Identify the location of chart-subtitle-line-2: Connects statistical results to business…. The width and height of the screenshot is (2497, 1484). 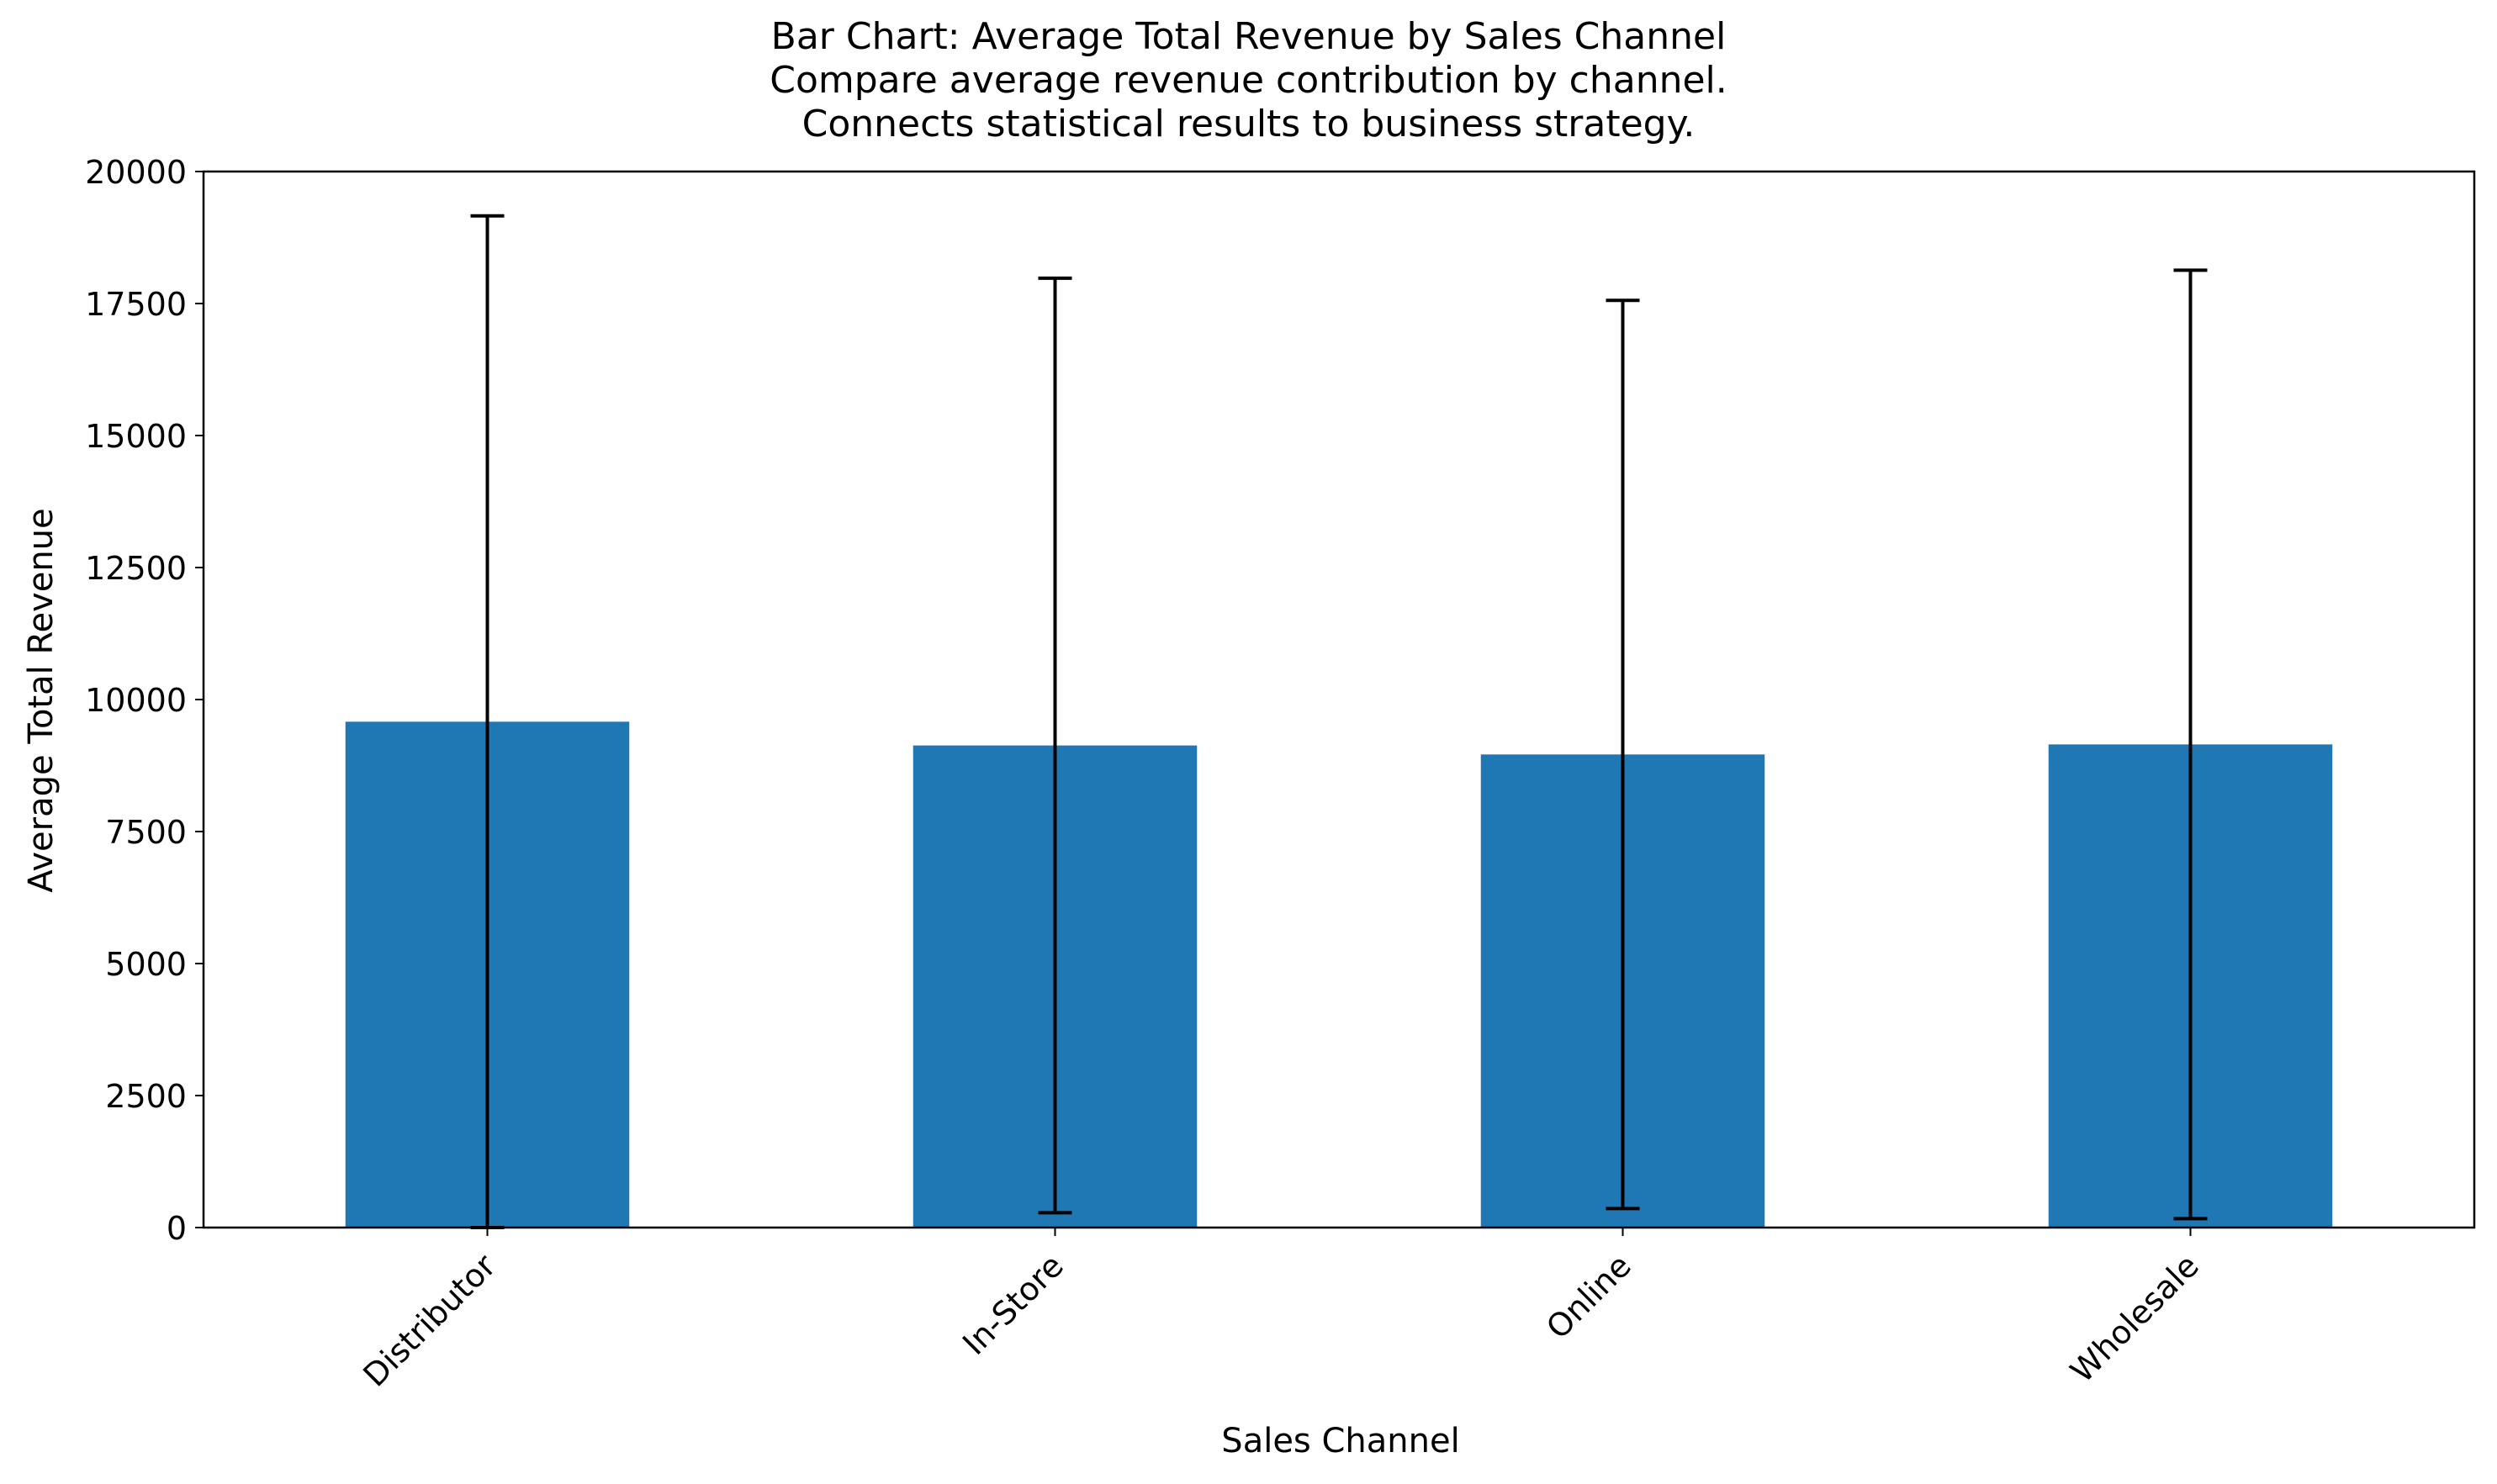
(1248, 124).